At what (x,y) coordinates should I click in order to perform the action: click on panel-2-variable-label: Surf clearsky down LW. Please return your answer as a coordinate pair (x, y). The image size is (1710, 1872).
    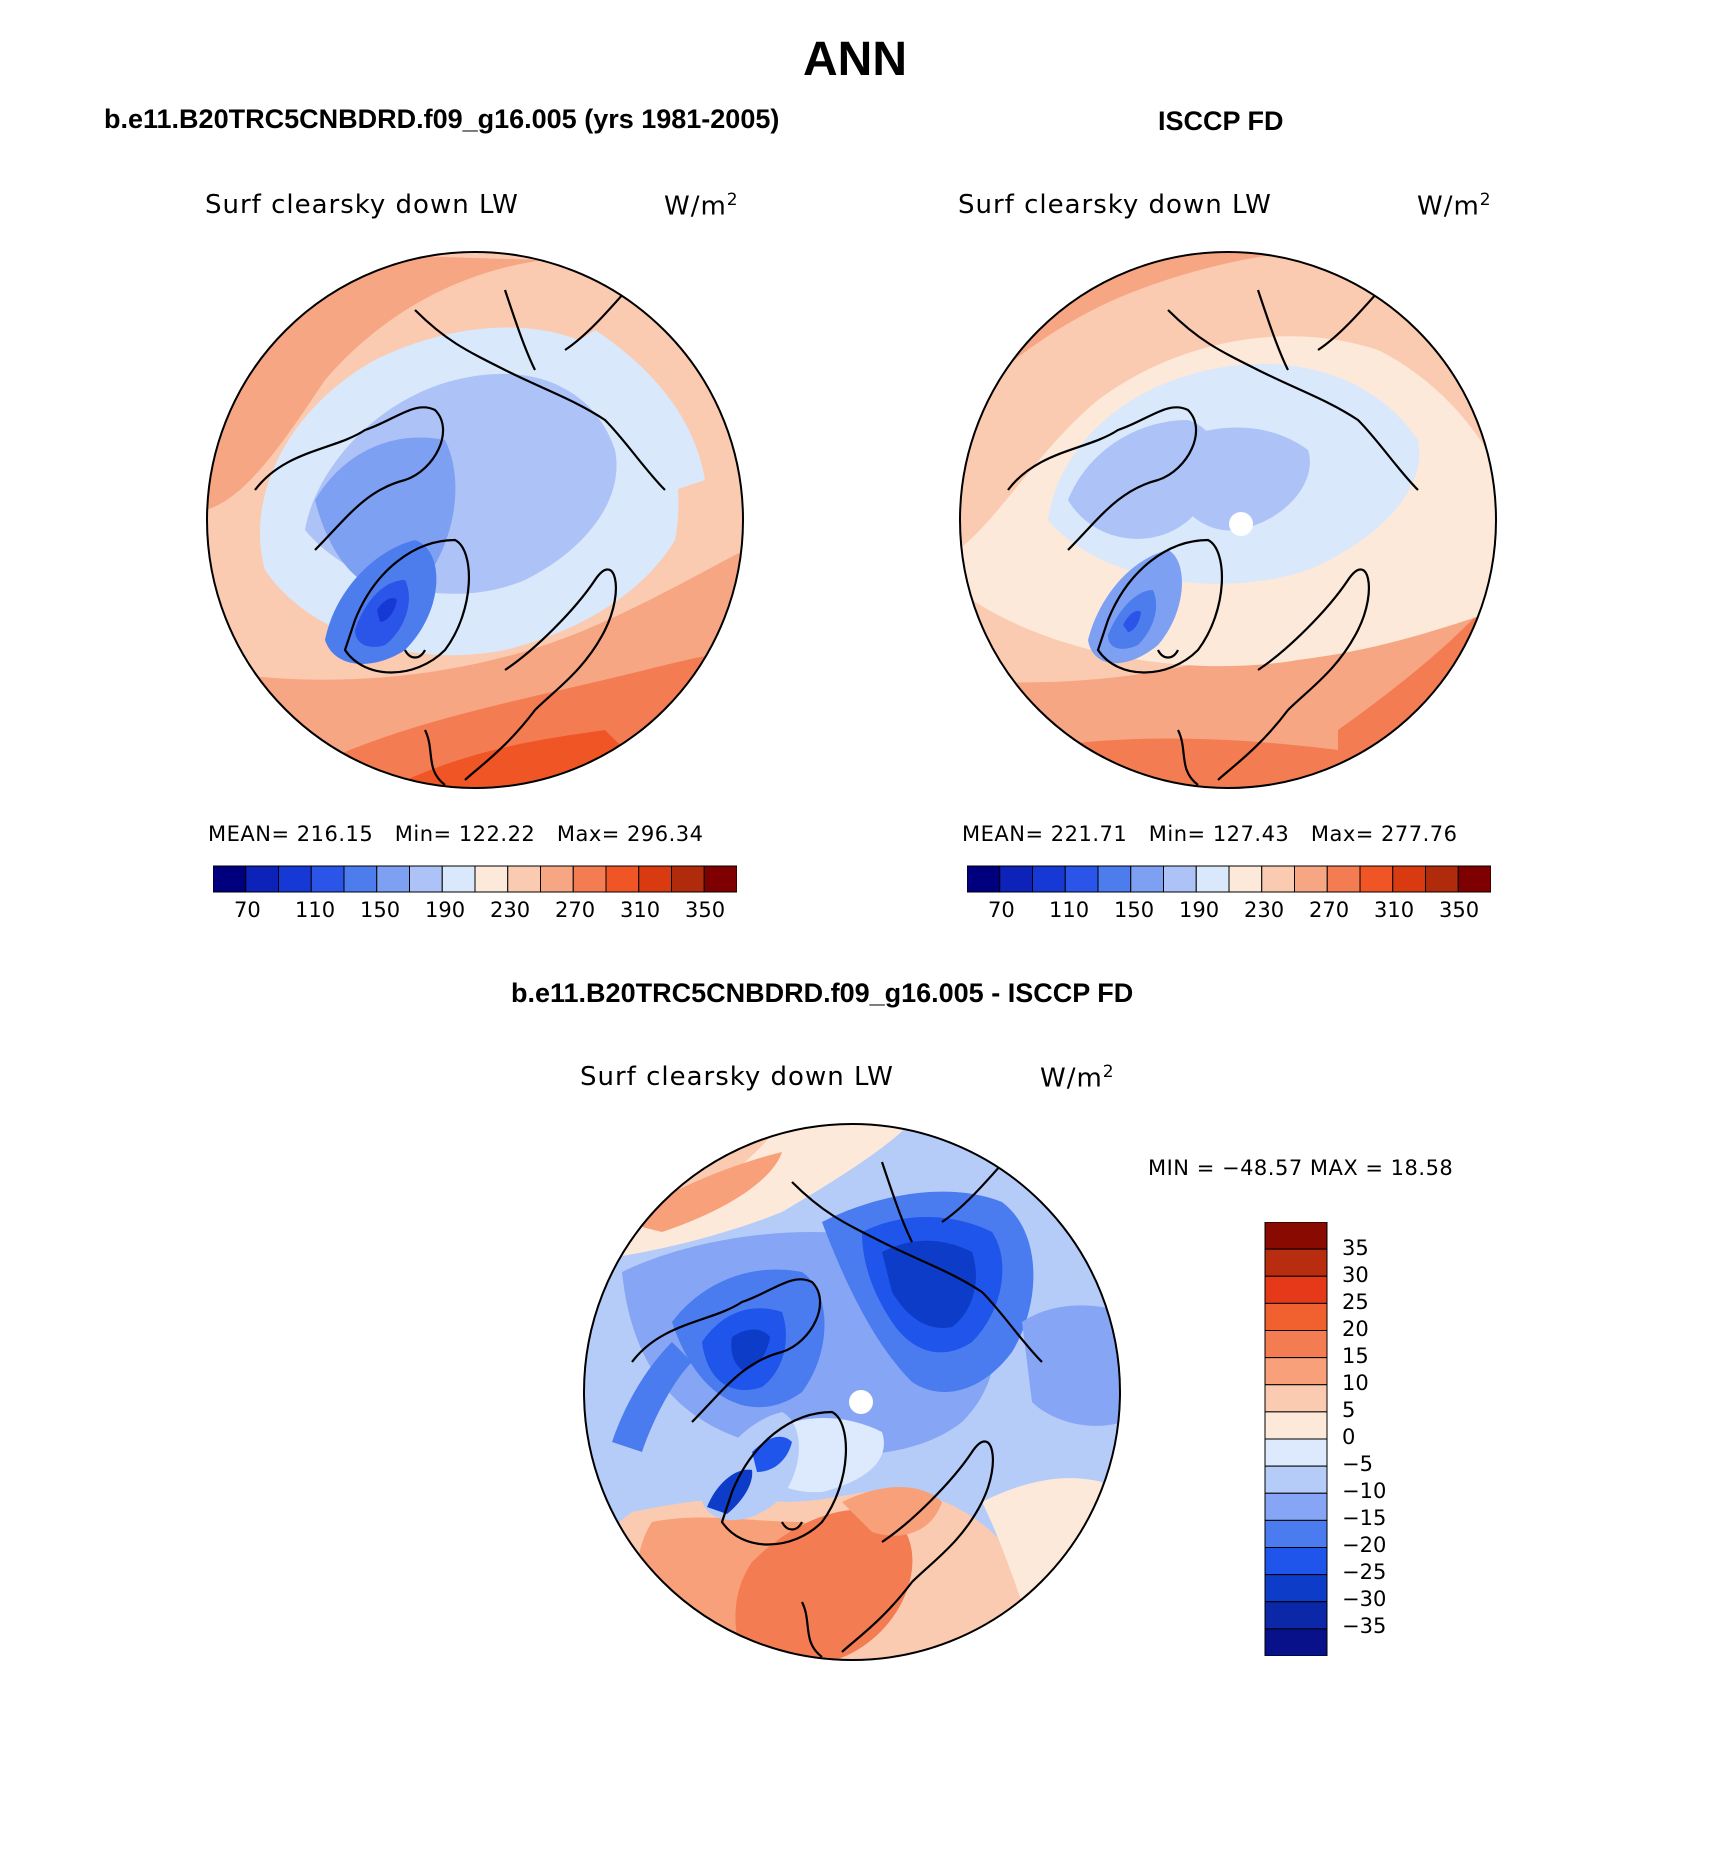
    Looking at the image, I should click on (1115, 205).